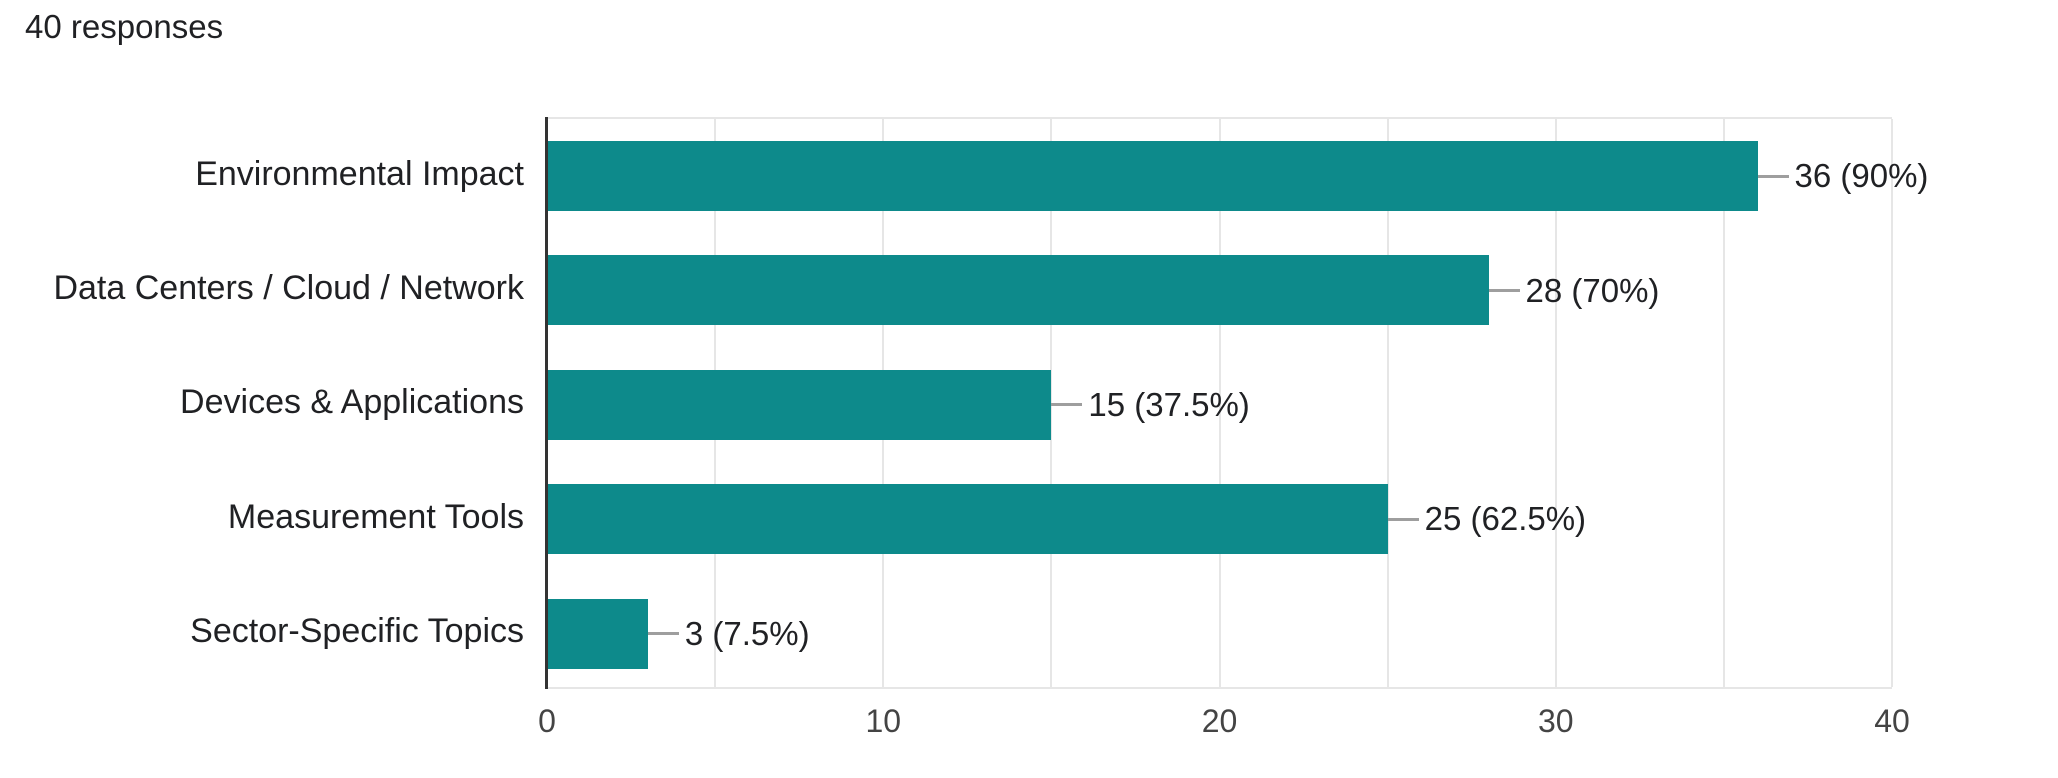  I want to click on category-label: Sector-Specific Topics, so click(357, 631).